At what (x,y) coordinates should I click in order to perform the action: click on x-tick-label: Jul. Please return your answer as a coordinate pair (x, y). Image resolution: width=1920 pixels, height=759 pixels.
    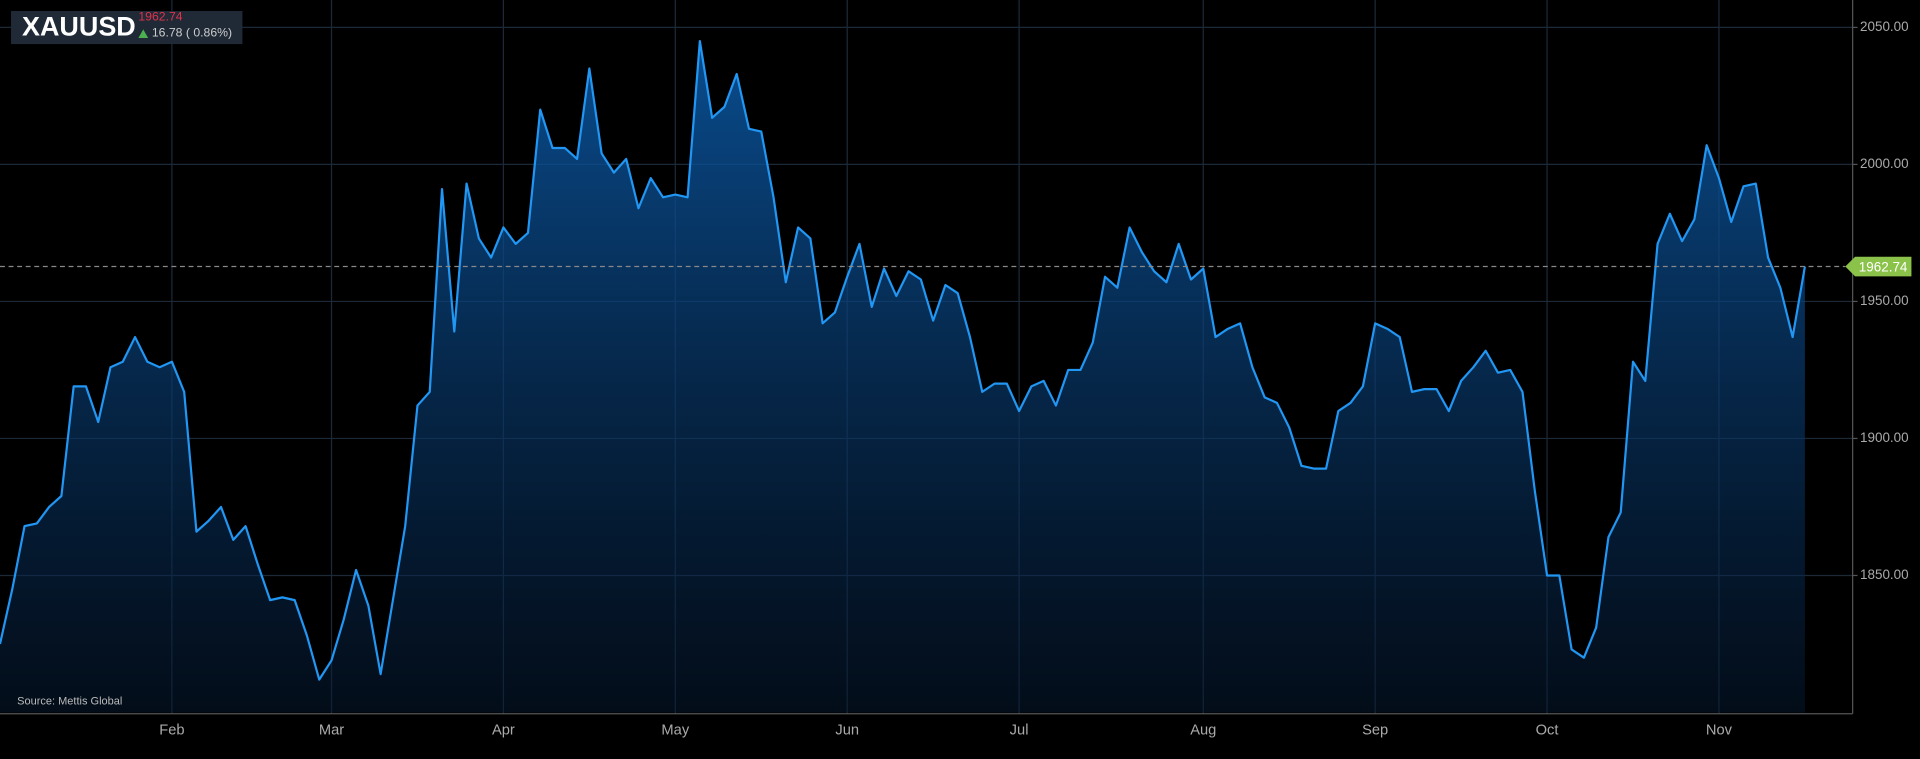
    Looking at the image, I should click on (1019, 731).